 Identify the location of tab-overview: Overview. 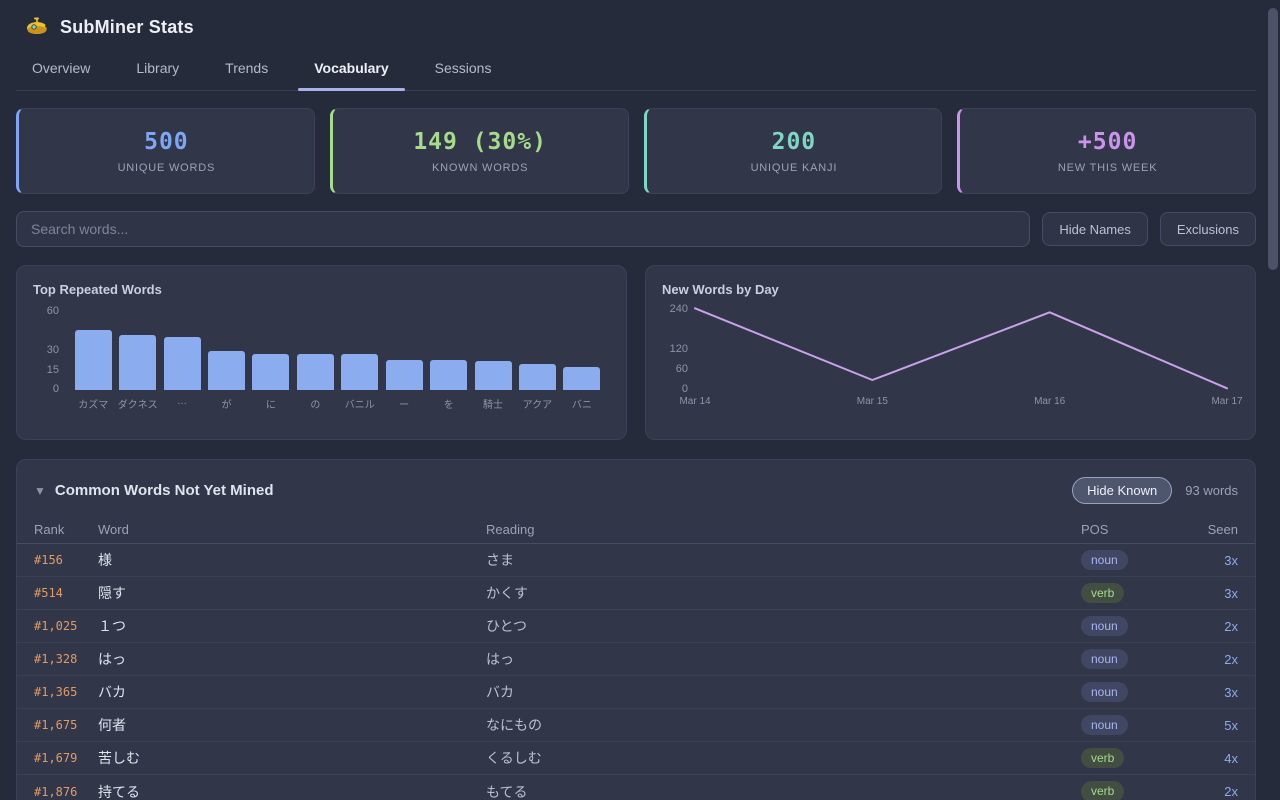
(61, 68).